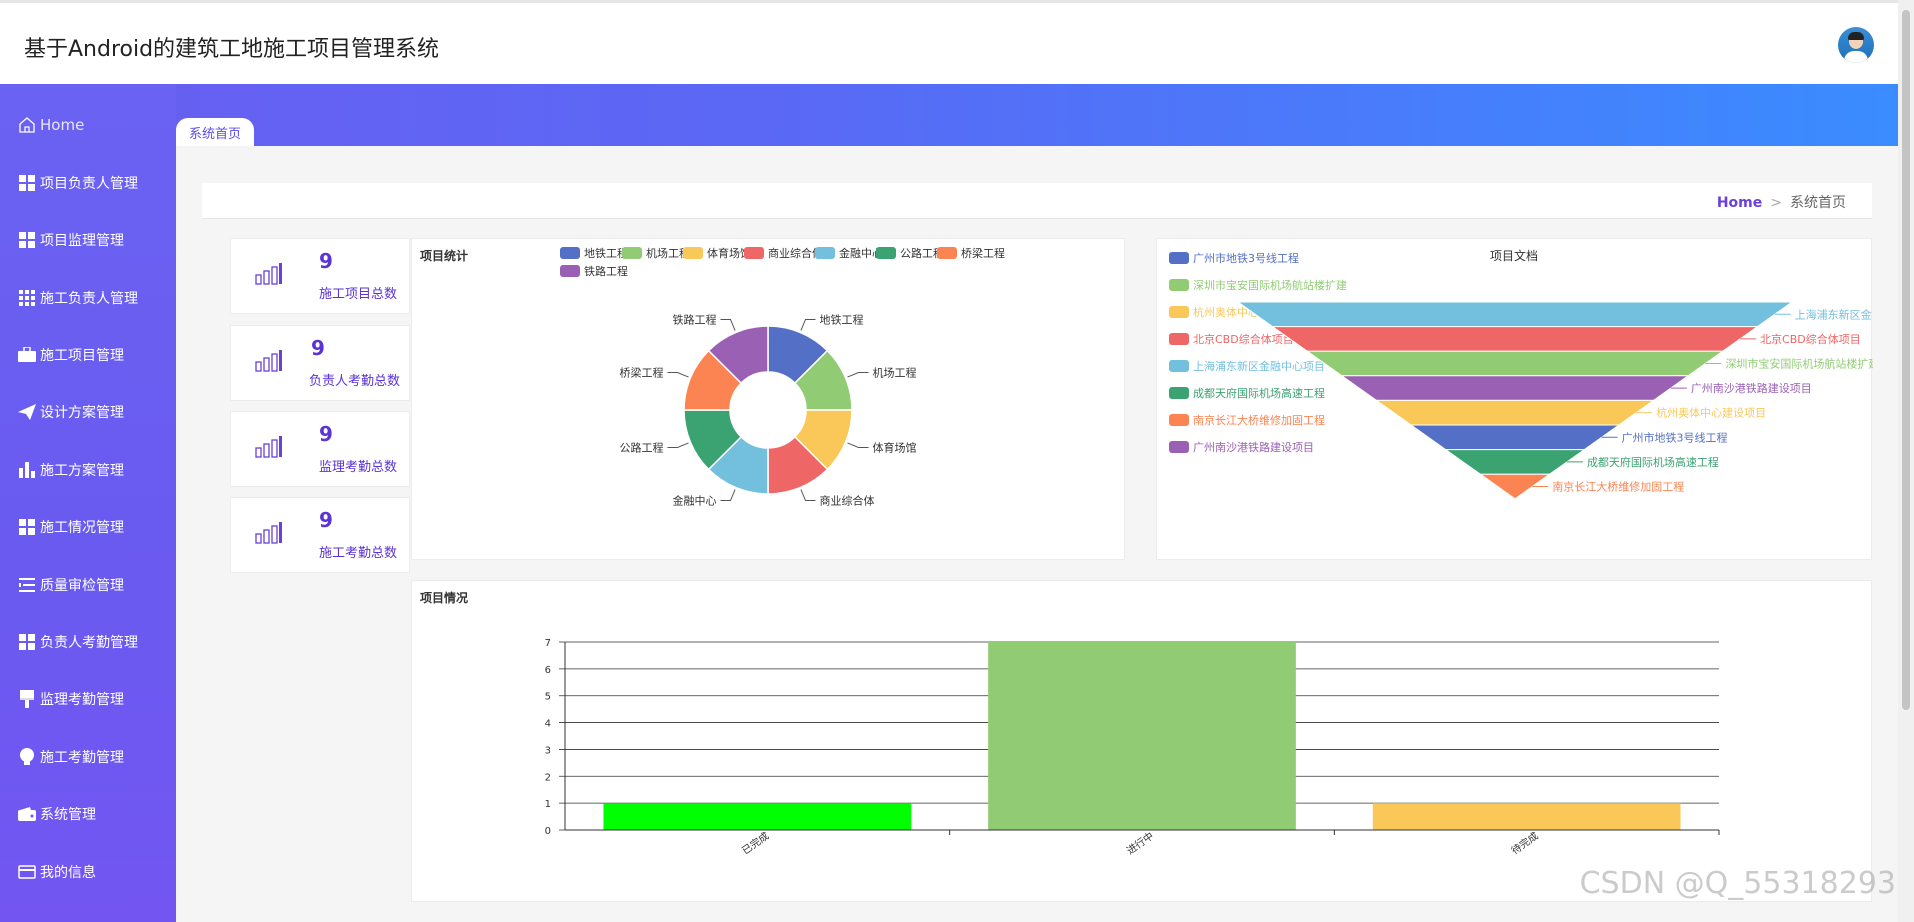 The height and width of the screenshot is (922, 1914). I want to click on legend-item: 广州南沙港铁路建设项目, so click(1241, 447).